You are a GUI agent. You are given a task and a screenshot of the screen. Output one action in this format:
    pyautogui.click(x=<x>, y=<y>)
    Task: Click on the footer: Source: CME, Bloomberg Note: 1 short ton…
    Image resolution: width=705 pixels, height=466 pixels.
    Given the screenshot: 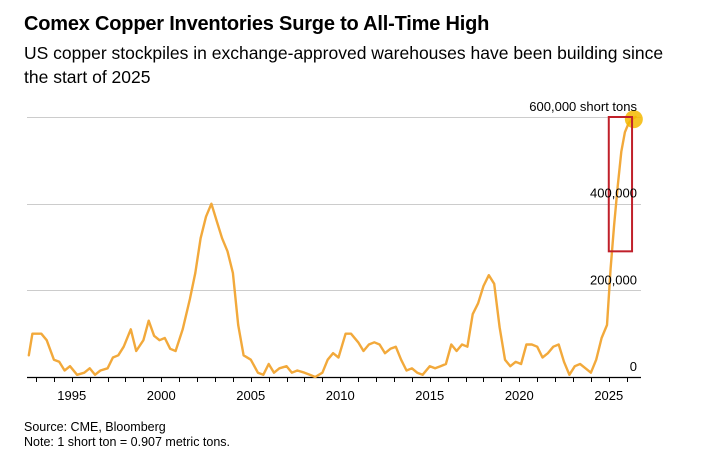 What is the action you would take?
    pyautogui.click(x=127, y=435)
    